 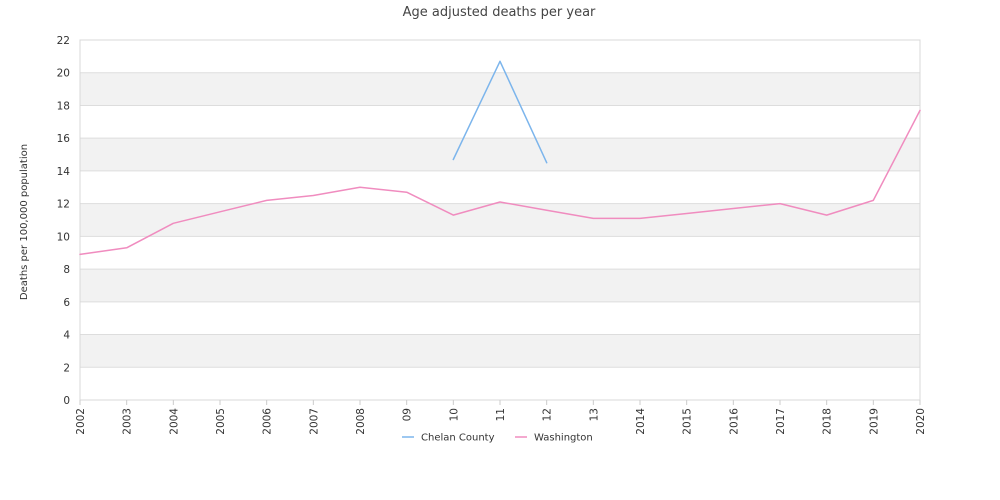 What do you see at coordinates (64, 172) in the screenshot?
I see `y-tick-label: 14` at bounding box center [64, 172].